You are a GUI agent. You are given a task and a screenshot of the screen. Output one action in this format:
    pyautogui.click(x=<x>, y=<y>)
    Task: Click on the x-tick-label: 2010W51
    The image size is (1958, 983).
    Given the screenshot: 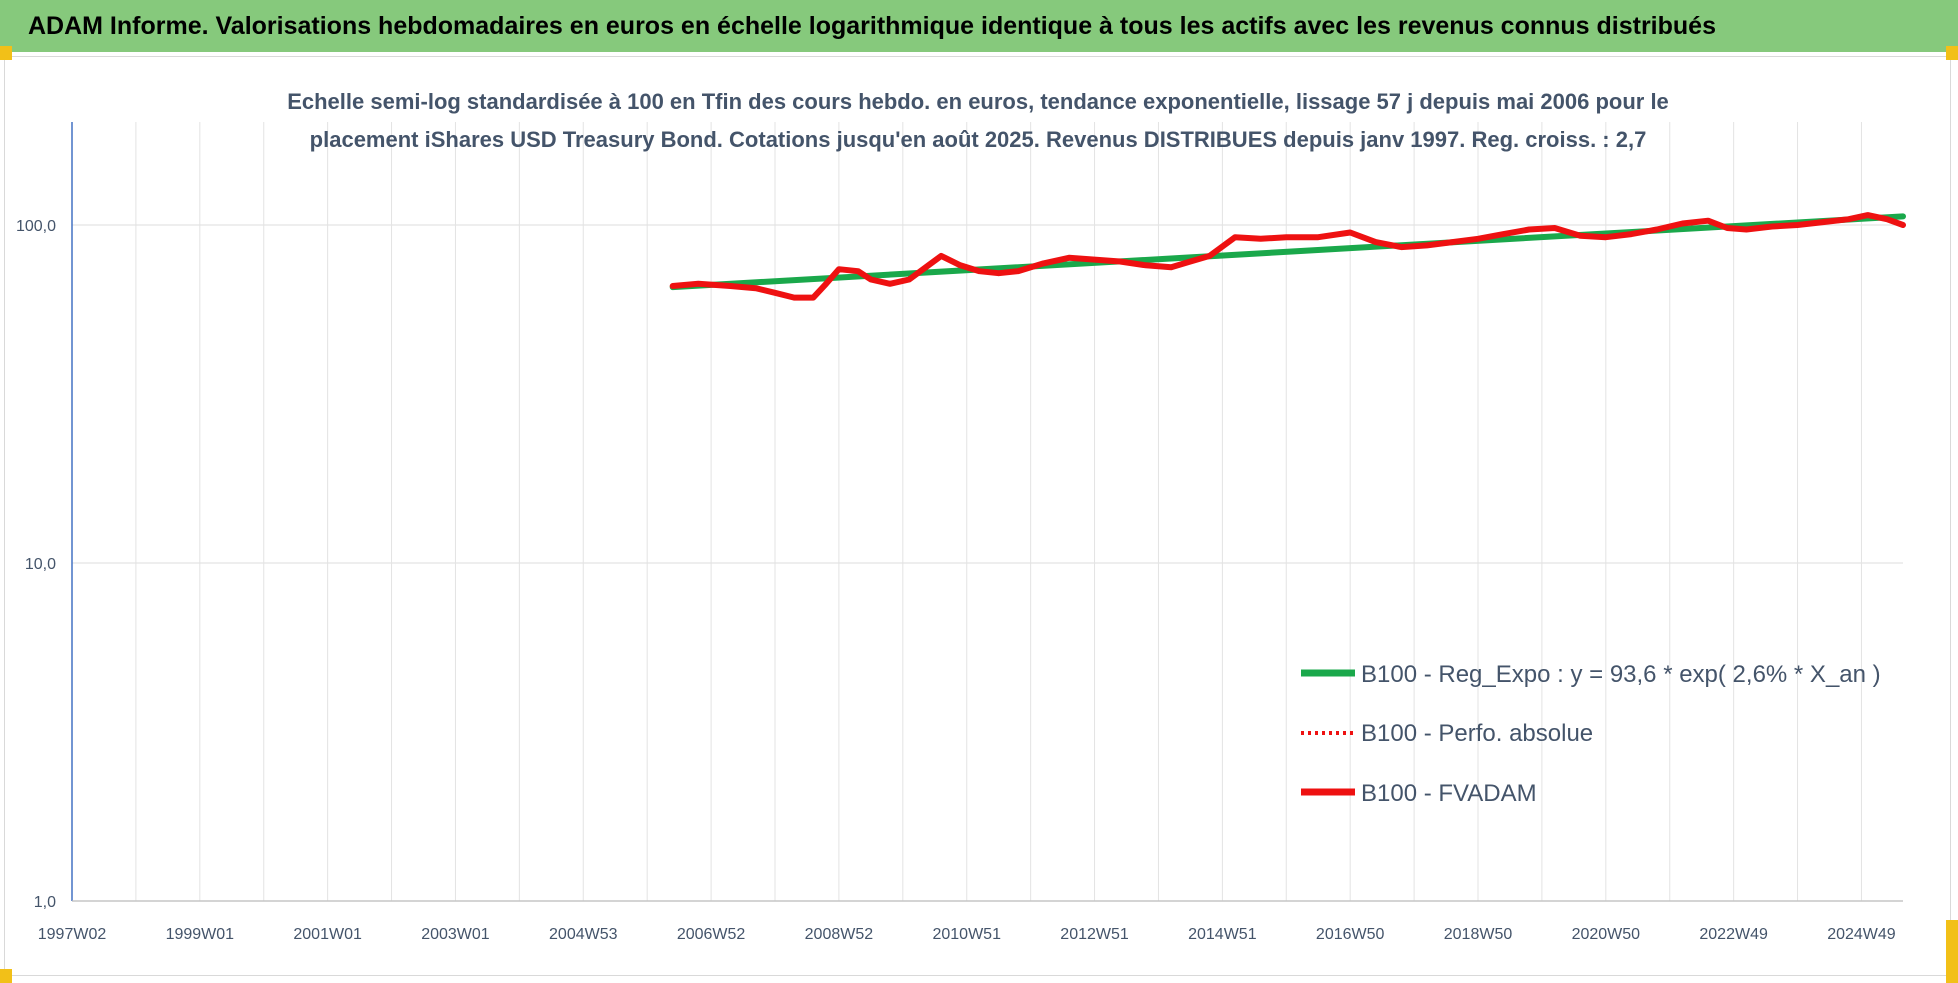 What is the action you would take?
    pyautogui.click(x=966, y=934)
    